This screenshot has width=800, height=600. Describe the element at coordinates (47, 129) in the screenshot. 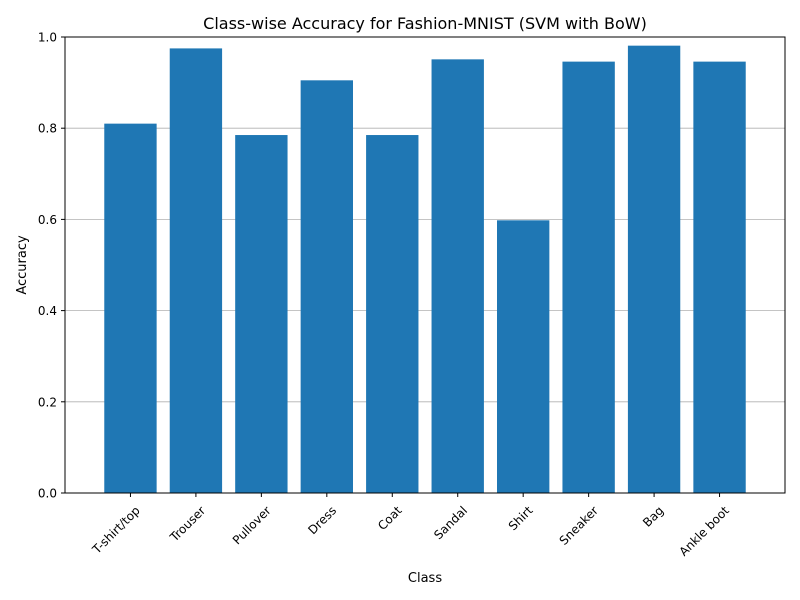

I see `y-tick-label: 0.8` at that location.